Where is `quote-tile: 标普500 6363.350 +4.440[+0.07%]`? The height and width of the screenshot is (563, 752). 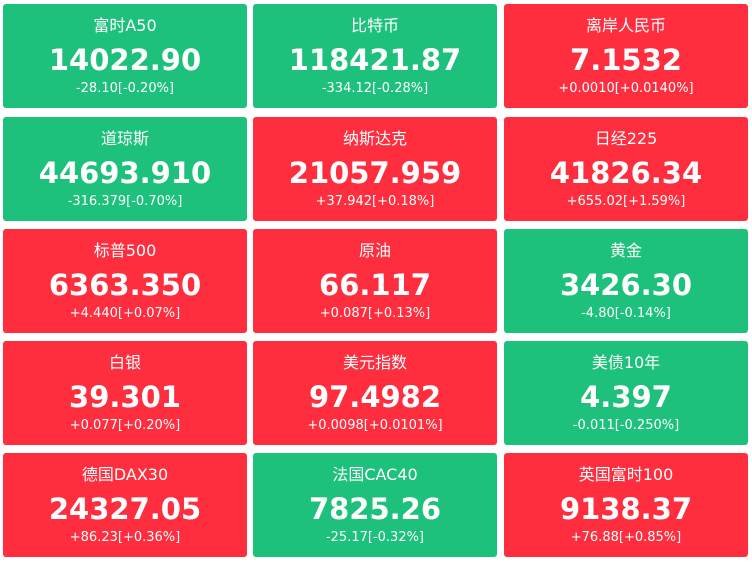 quote-tile: 标普500 6363.350 +4.440[+0.07%] is located at coordinates (125, 281).